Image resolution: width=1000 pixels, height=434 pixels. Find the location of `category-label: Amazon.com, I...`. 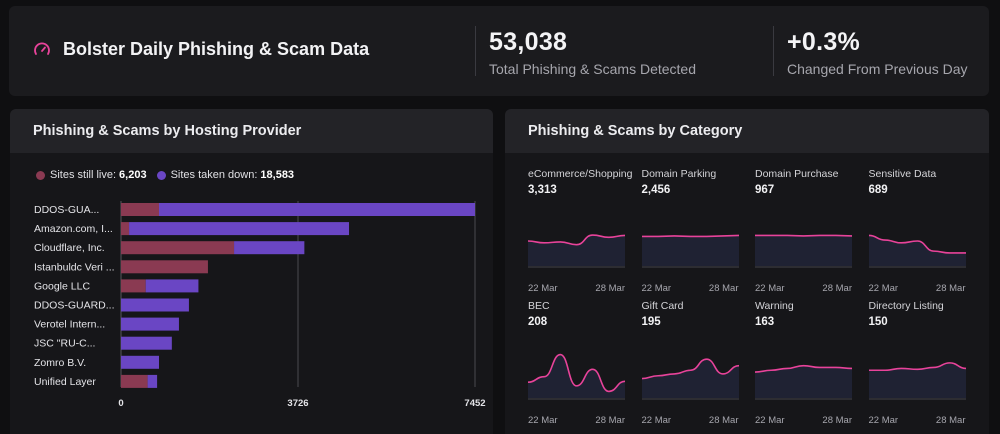

category-label: Amazon.com, I... is located at coordinates (73, 229).